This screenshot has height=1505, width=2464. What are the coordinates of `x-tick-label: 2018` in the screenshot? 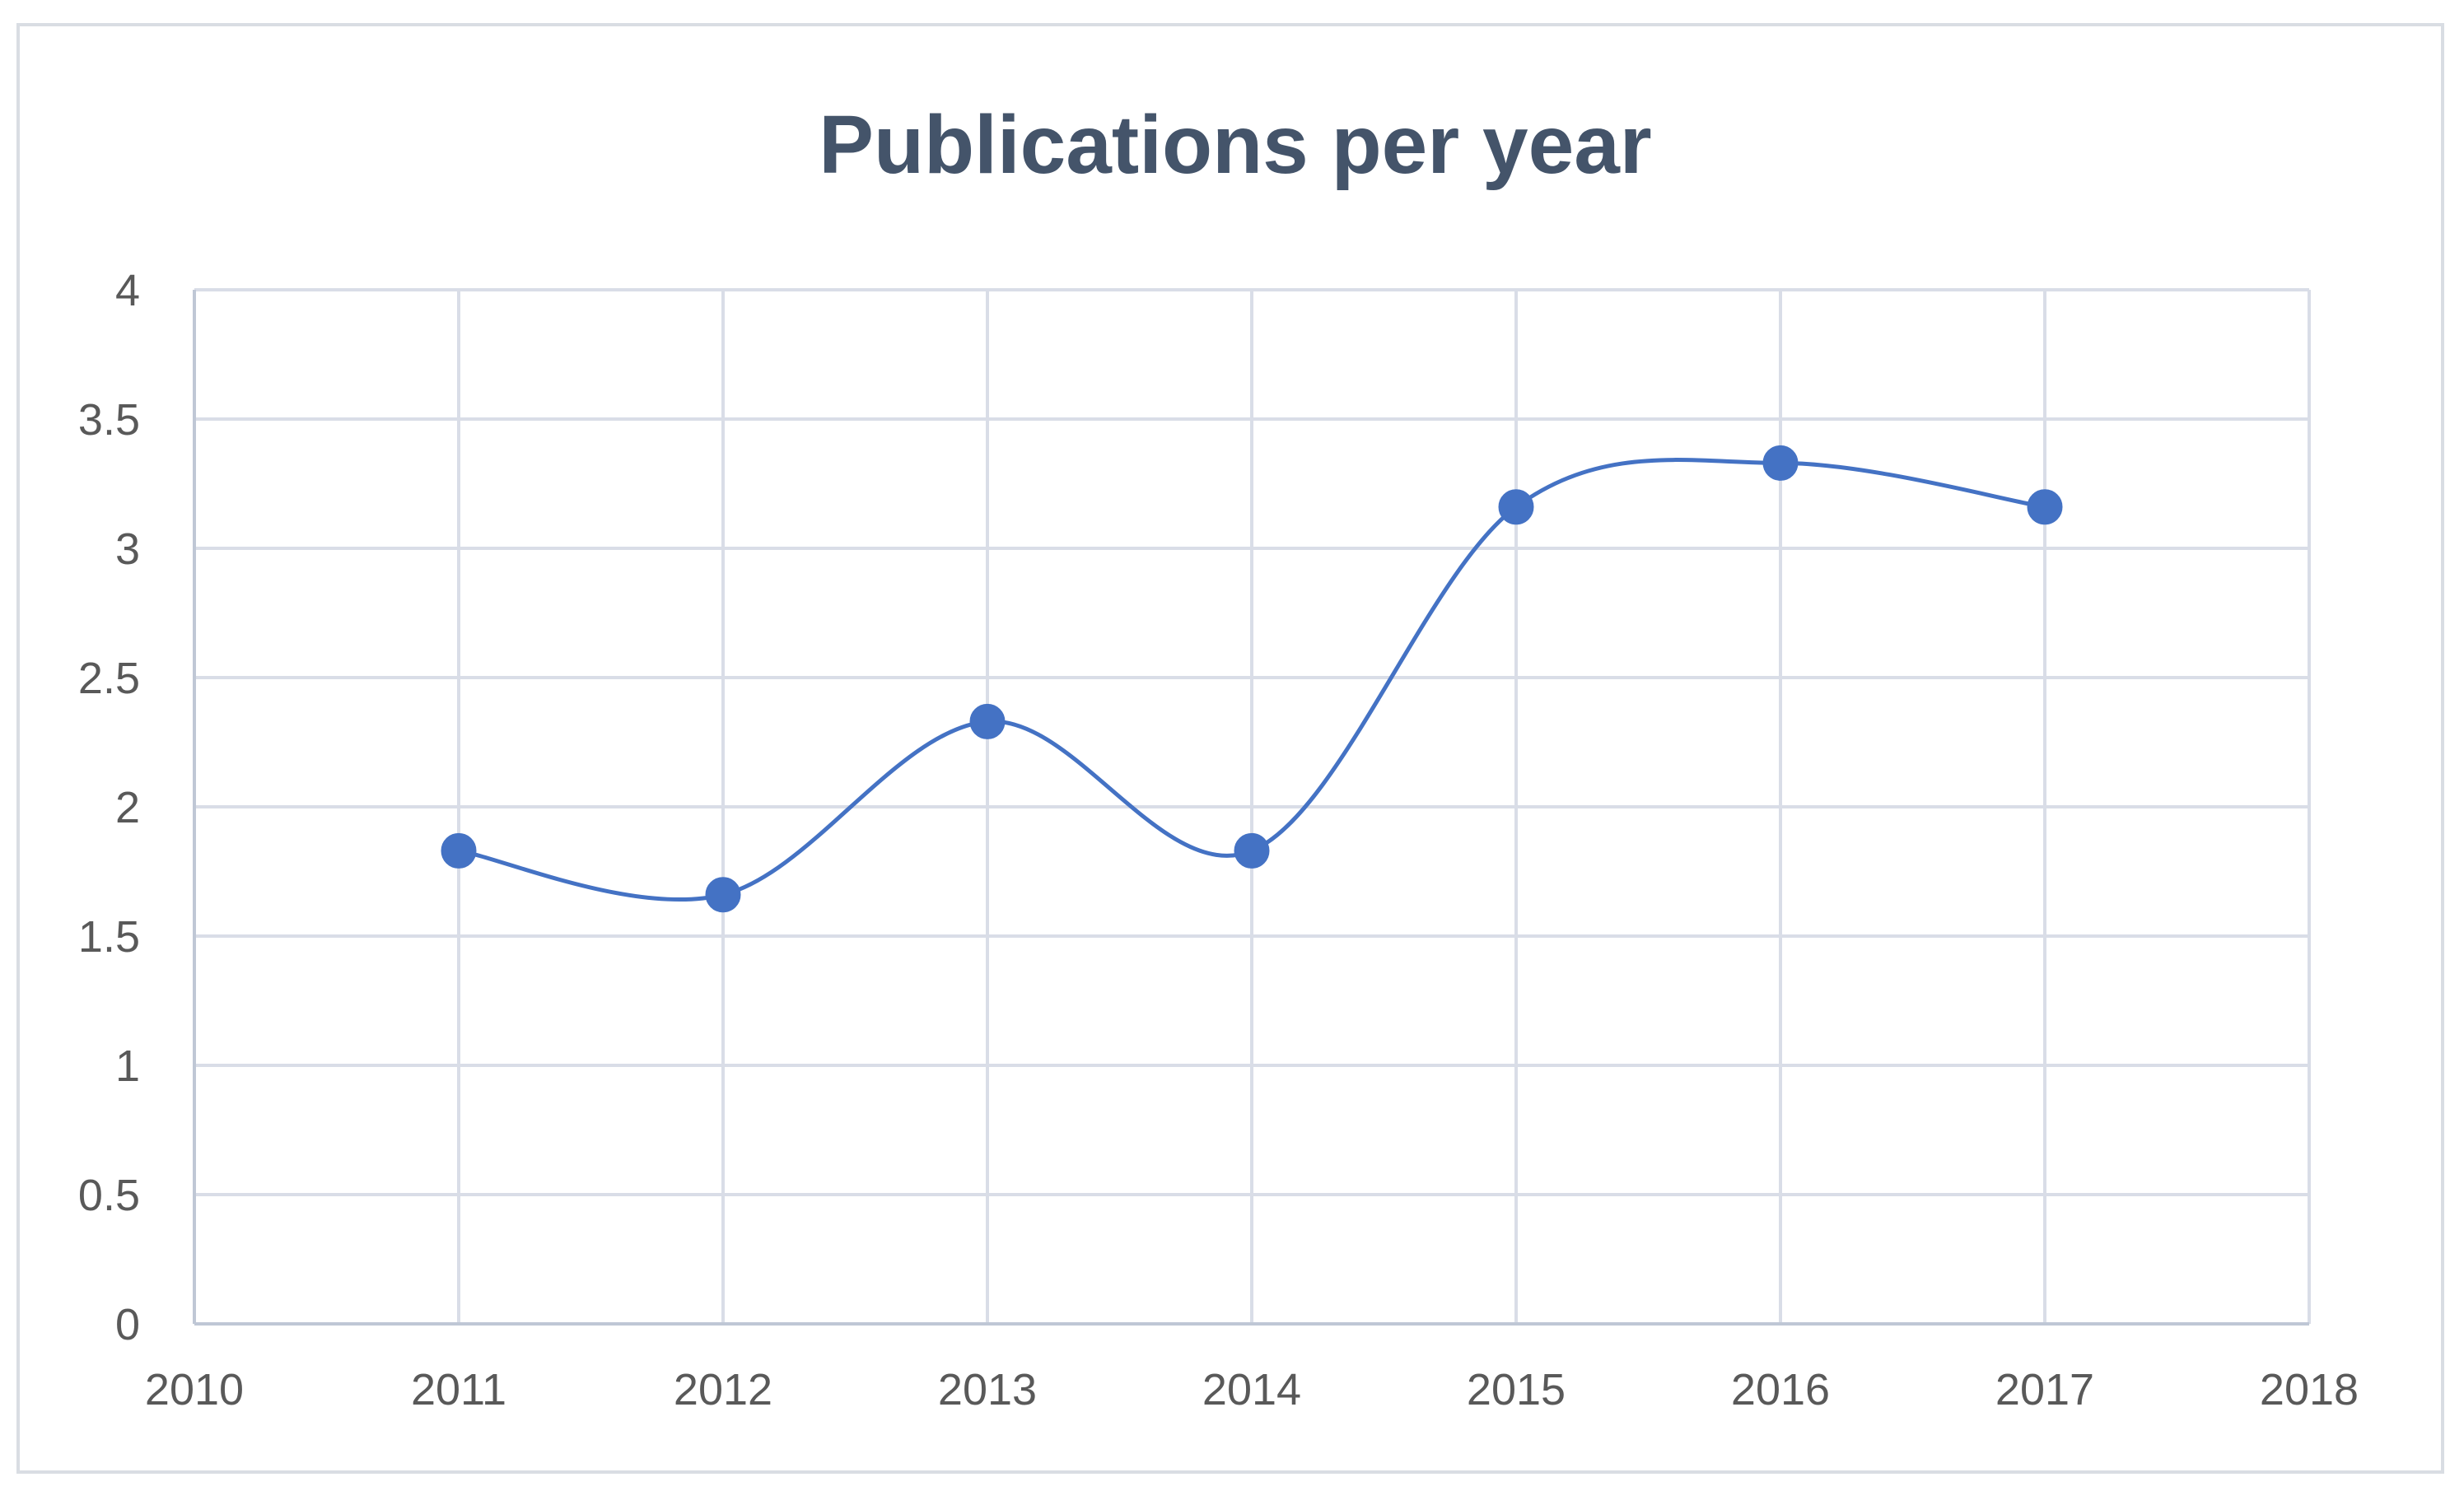 It's located at (2309, 1389).